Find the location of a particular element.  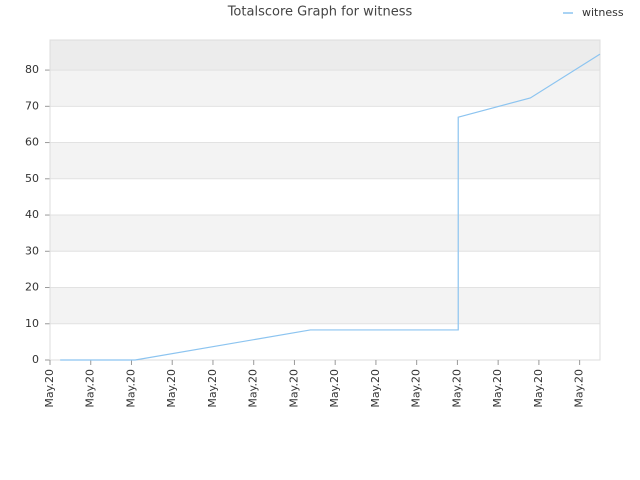

y-tick-label: 30 is located at coordinates (32, 250).